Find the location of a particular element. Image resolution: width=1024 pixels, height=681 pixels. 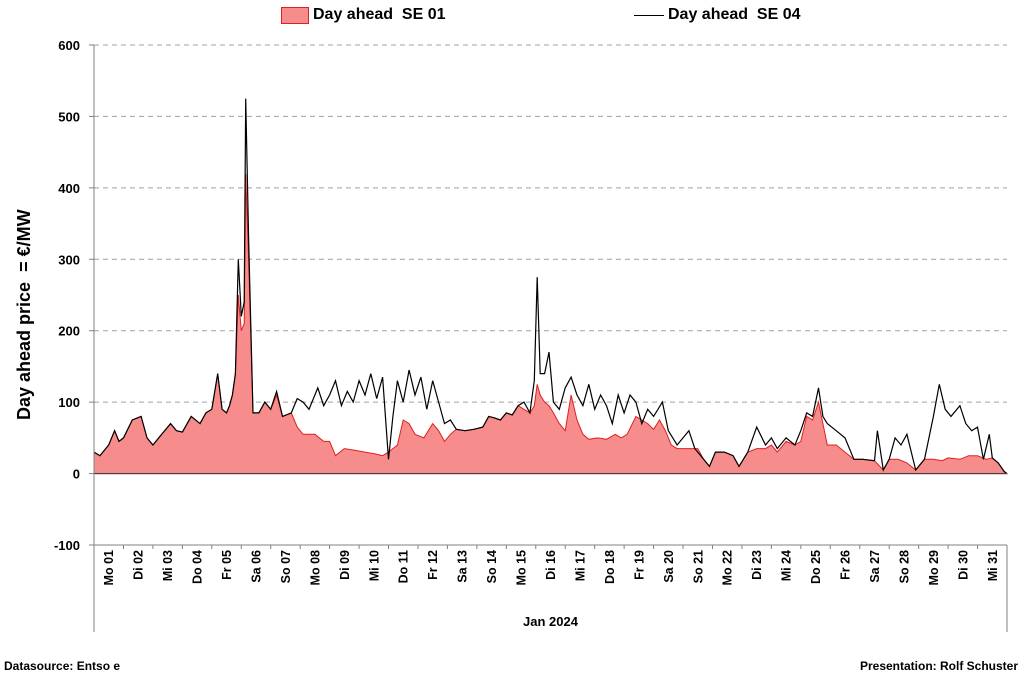

x-axis-label: Jan 2024 is located at coordinates (550, 621).